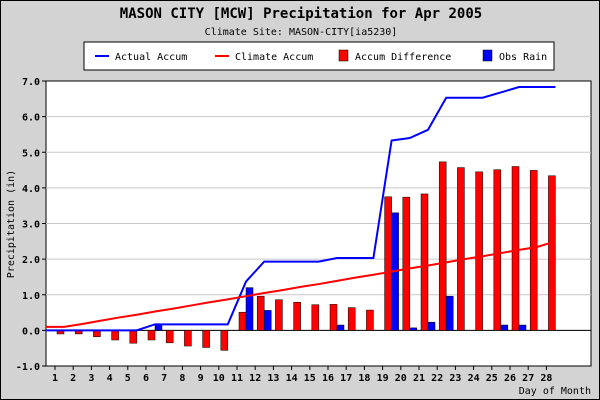 This screenshot has height=400, width=600. I want to click on legend-swatch-accum-difference, so click(343, 55).